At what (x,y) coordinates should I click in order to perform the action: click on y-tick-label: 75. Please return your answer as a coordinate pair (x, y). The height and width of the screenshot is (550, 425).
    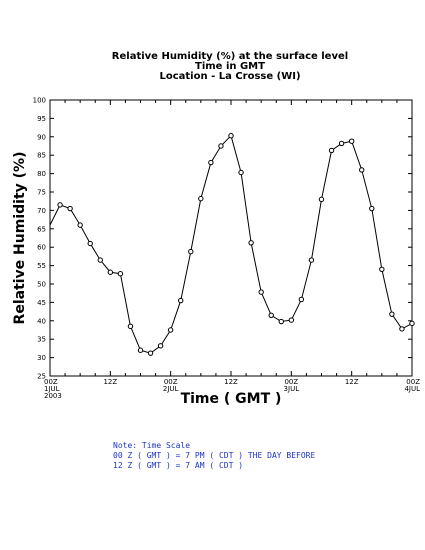
    Looking at the image, I should click on (41, 193).